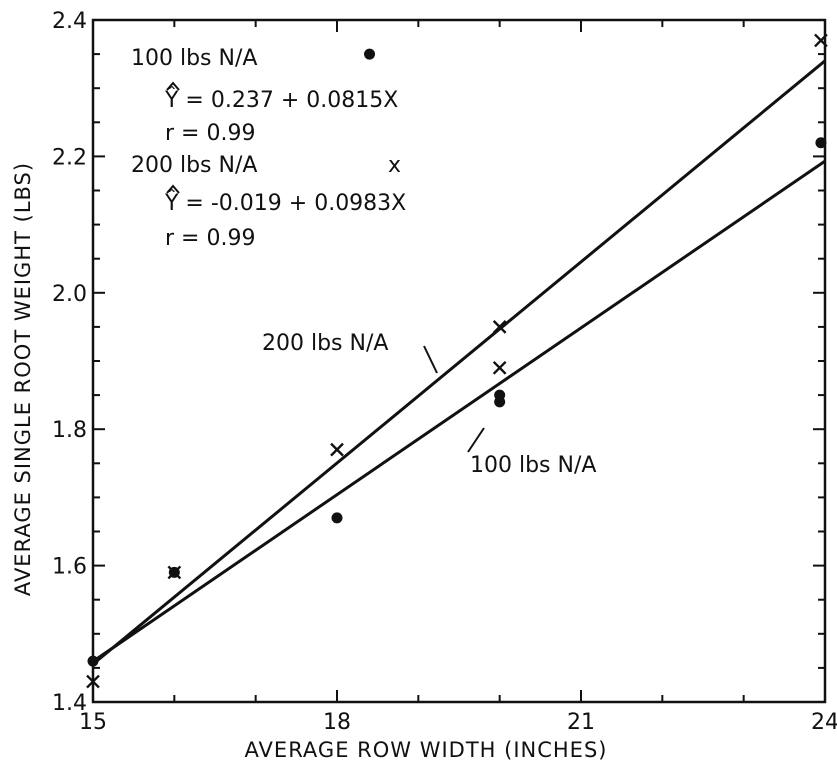 The height and width of the screenshot is (767, 837). Describe the element at coordinates (69, 430) in the screenshot. I see `y-tick-label: 1.8` at that location.